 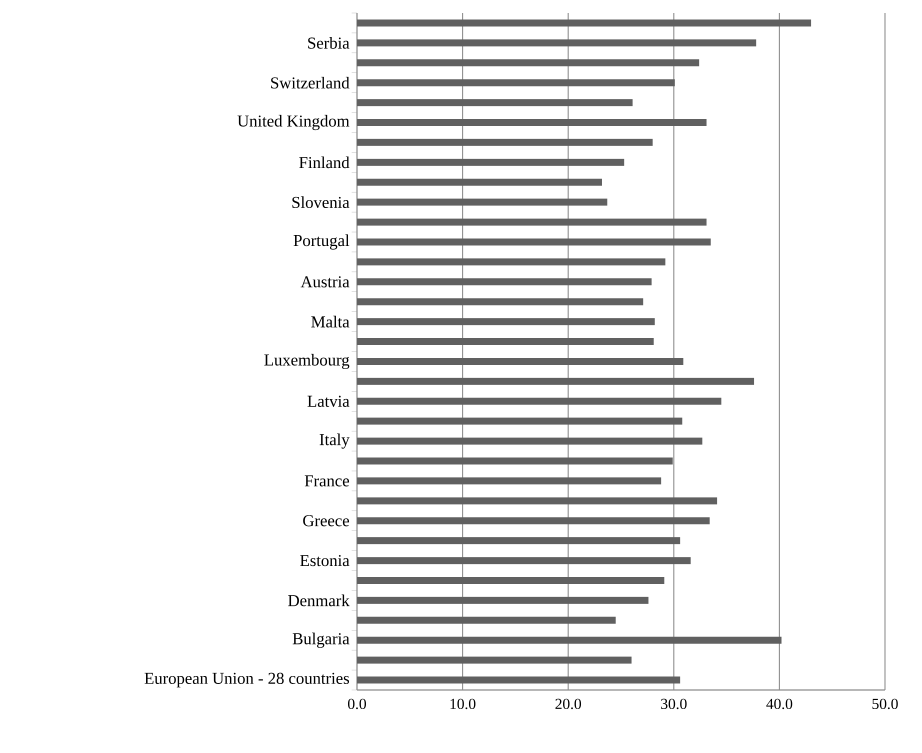 I want to click on x-tick-label: 10.0, so click(x=463, y=704).